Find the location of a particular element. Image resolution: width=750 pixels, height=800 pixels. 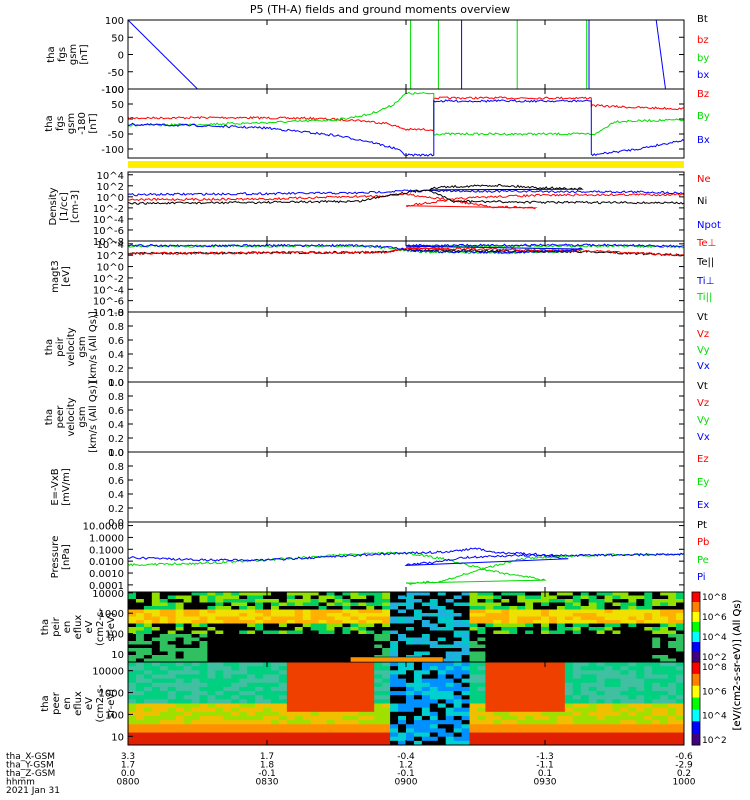

x-tick-value: -1.3 is located at coordinates (545, 757).